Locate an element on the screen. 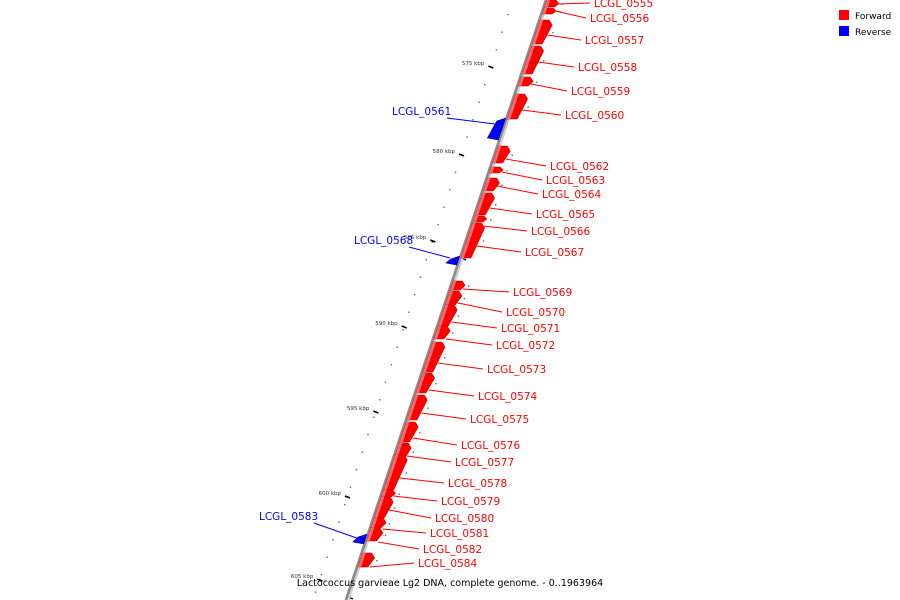 This screenshot has width=900, height=600. gene-label-text: LCGL_0560 is located at coordinates (594, 116).